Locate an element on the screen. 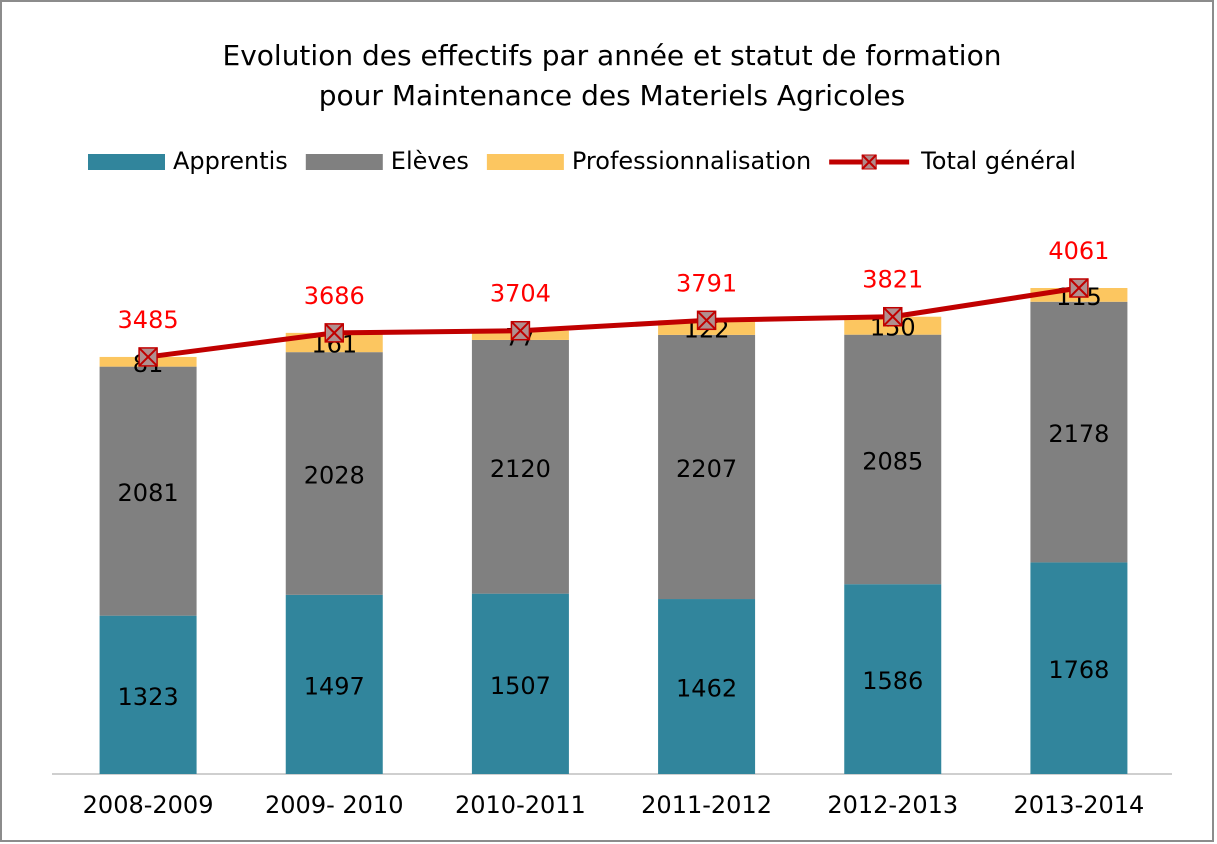  legend-label: Total général is located at coordinates (998, 161).